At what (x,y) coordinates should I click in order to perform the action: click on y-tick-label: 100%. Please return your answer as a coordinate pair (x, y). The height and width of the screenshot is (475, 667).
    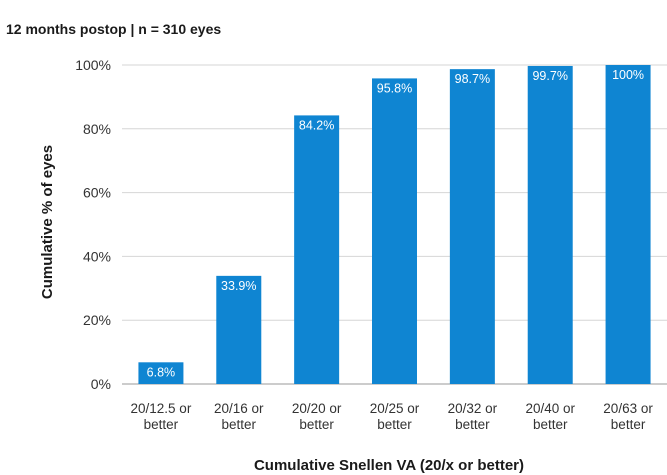
    Looking at the image, I should click on (93, 65).